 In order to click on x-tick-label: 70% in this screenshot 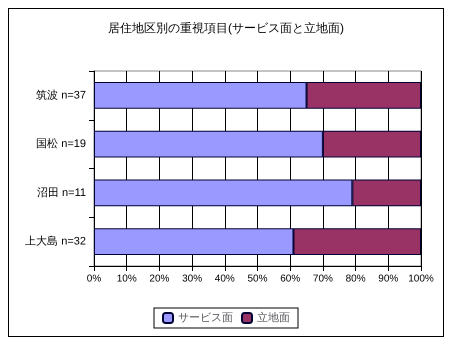, I will do `click(323, 279)`.